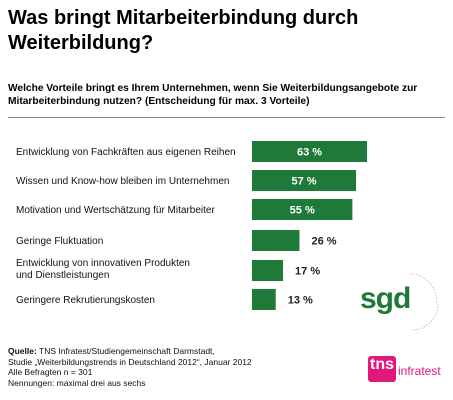  Describe the element at coordinates (50, 372) in the screenshot. I see `source-line-3: Alle Befragten n = 301` at that location.